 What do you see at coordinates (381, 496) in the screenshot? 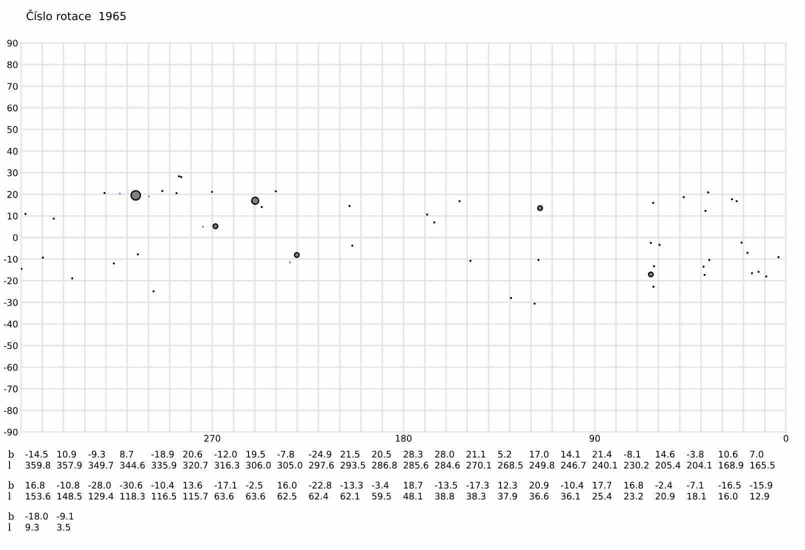
I see `text: 59.5` at bounding box center [381, 496].